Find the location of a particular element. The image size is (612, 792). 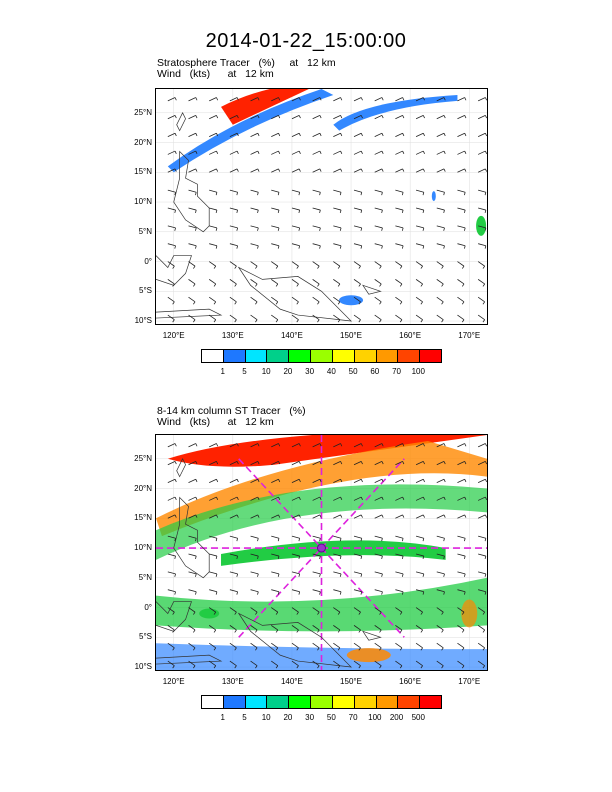

colorbar-label: 40 is located at coordinates (331, 371).